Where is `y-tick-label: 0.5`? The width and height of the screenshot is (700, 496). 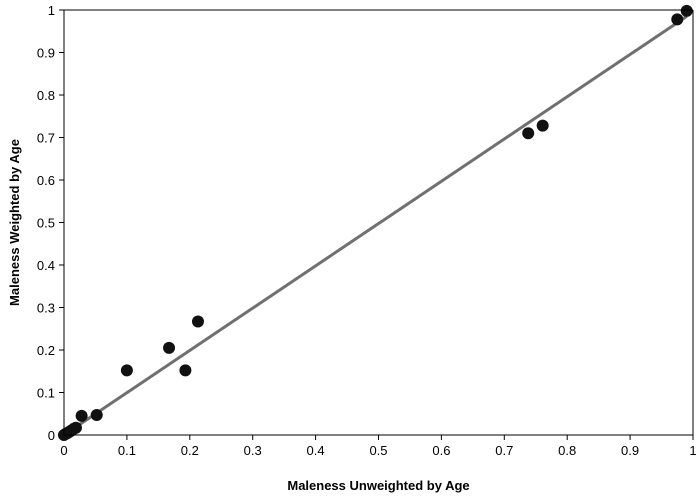 y-tick-label: 0.5 is located at coordinates (46, 223).